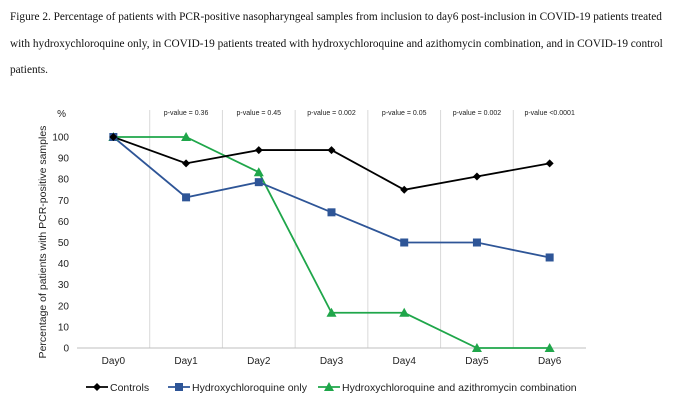 The image size is (679, 406). What do you see at coordinates (405, 361) in the screenshot?
I see `x-tick-label: Day4` at bounding box center [405, 361].